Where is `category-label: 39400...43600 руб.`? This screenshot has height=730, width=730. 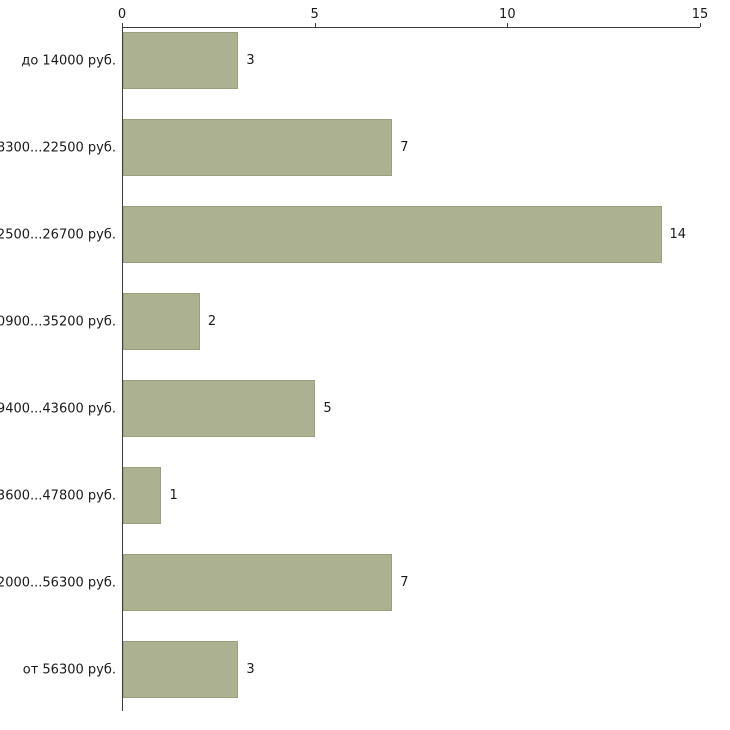 category-label: 39400...43600 руб. is located at coordinates (58, 408).